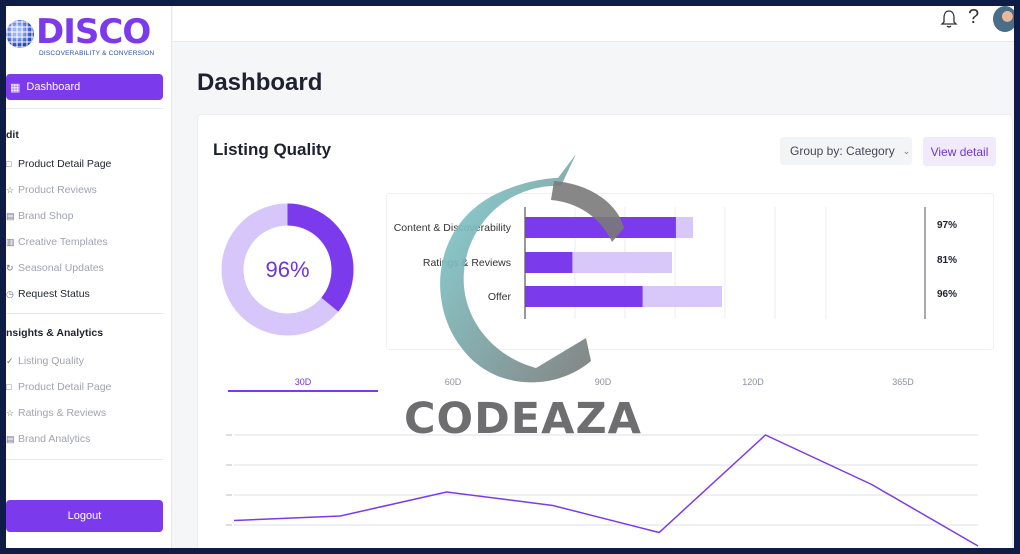 The image size is (1020, 554). What do you see at coordinates (54, 439) in the screenshot?
I see `sidebar-item-label: Brand Analytics` at bounding box center [54, 439].